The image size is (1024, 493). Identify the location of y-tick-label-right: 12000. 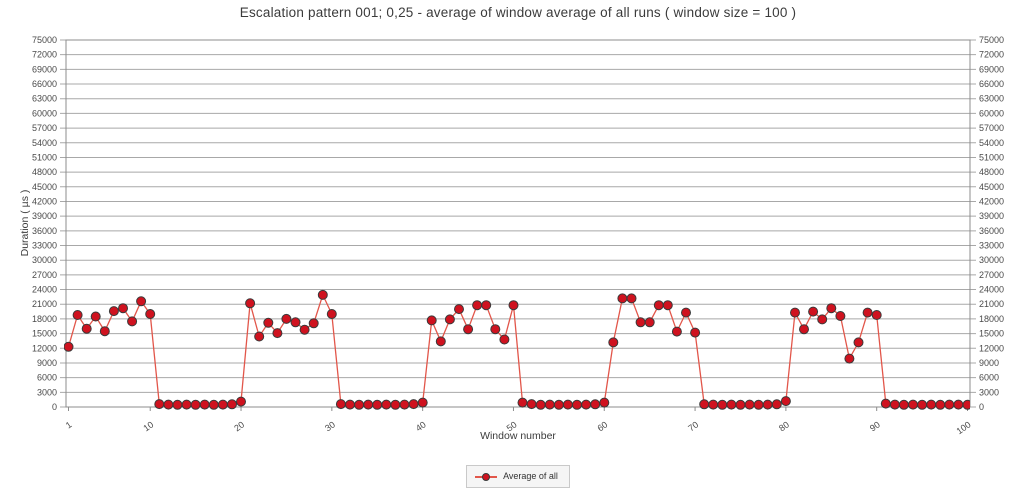
(991, 348).